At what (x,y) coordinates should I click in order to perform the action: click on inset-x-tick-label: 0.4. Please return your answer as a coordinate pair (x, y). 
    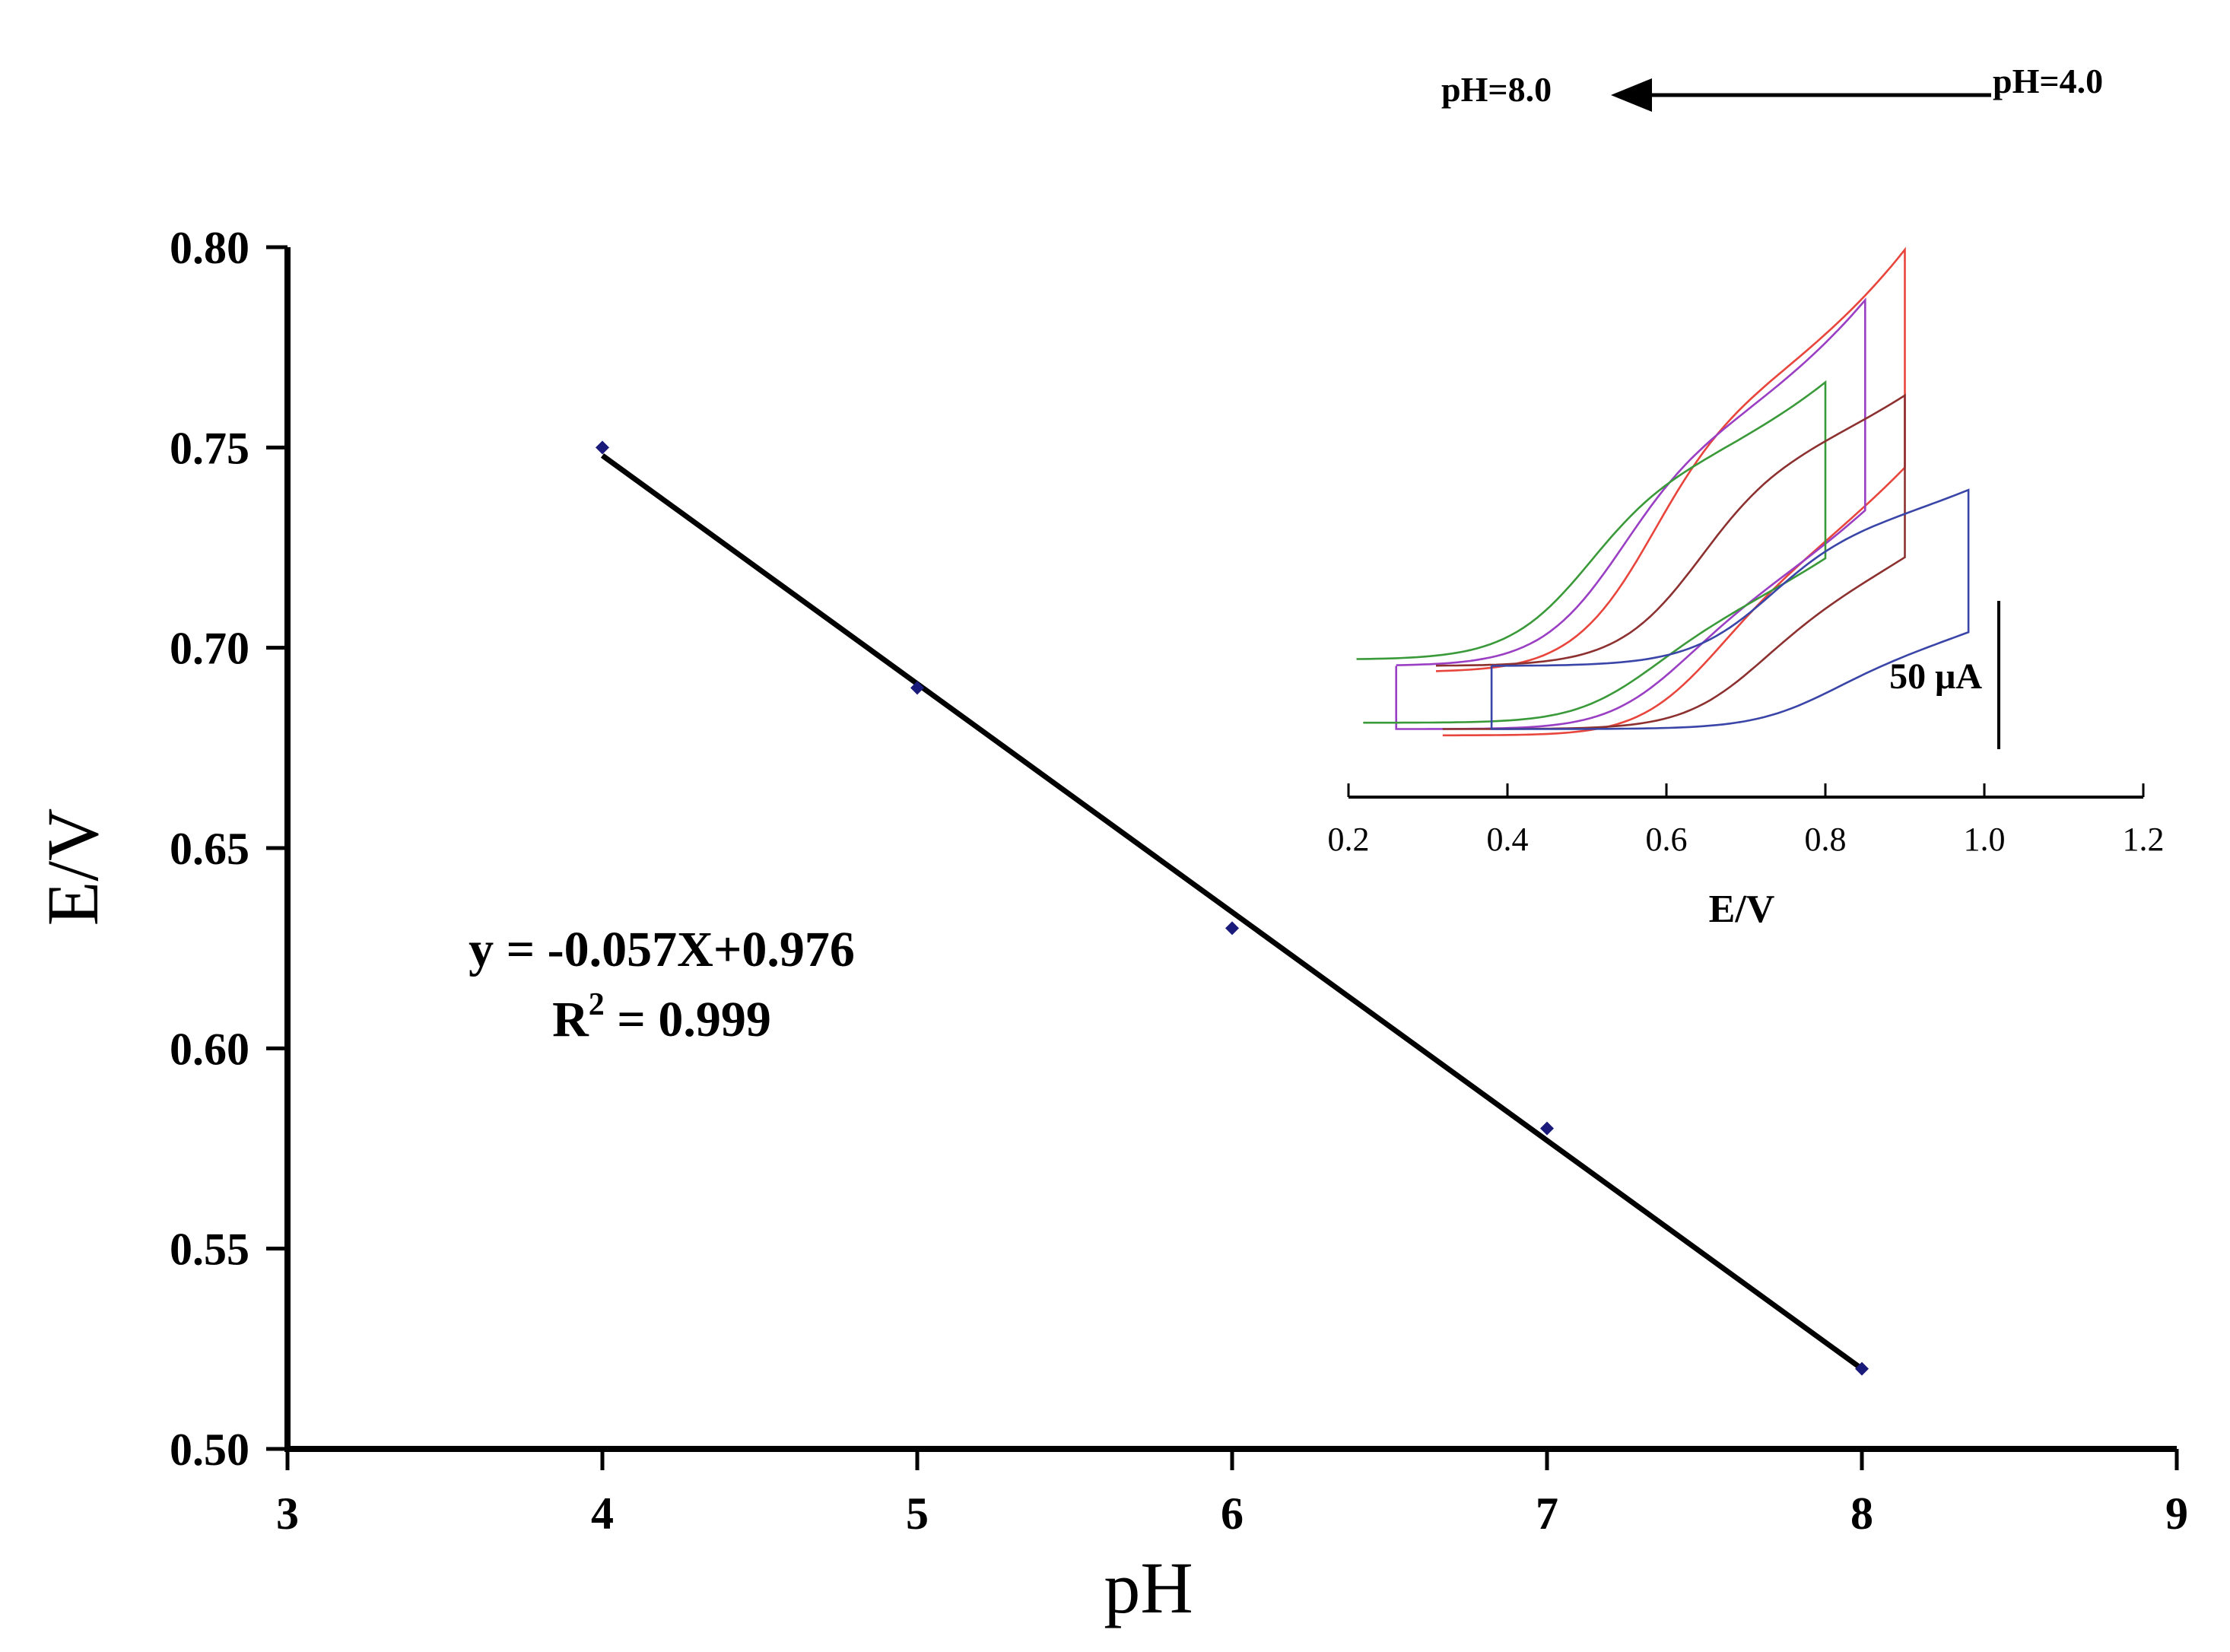
    Looking at the image, I should click on (1508, 839).